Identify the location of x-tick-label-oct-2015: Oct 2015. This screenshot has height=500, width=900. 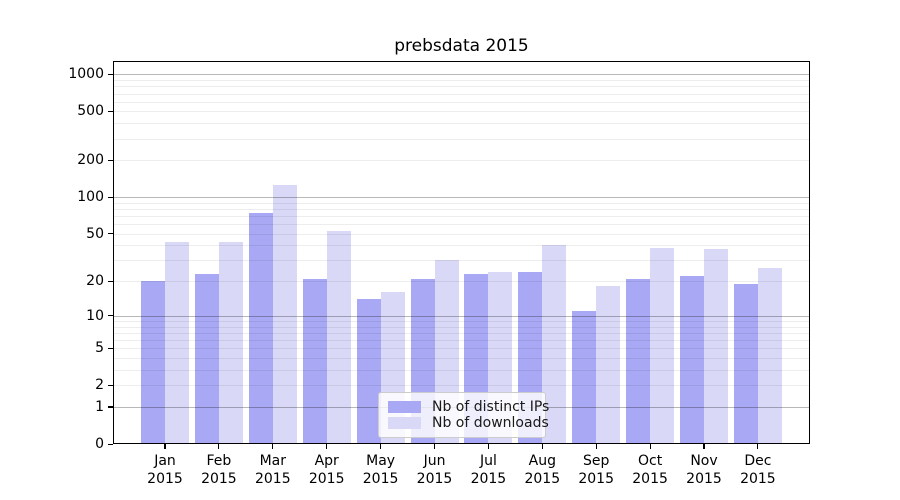
(650, 470).